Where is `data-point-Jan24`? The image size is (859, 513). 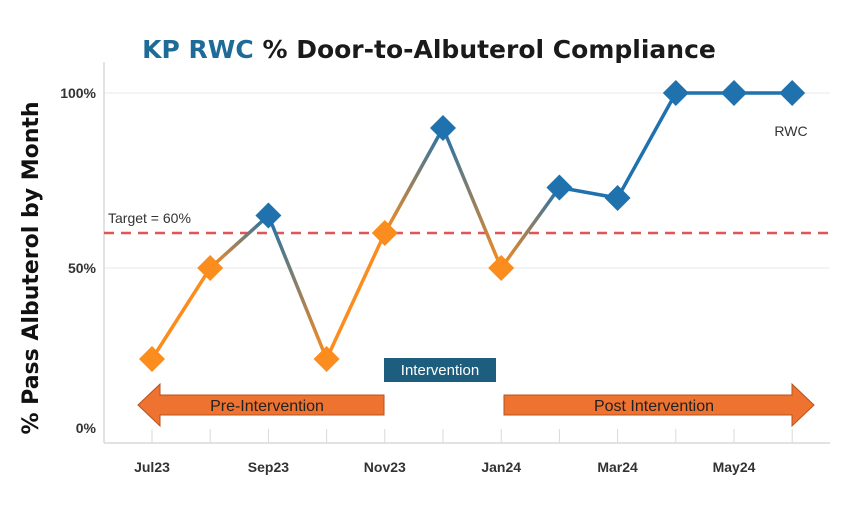
data-point-Jan24 is located at coordinates (501, 268).